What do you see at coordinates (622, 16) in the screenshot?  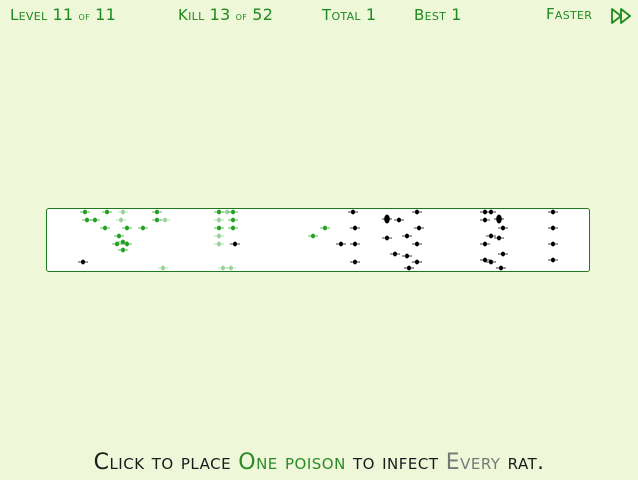 I see `fast-forward-icon` at bounding box center [622, 16].